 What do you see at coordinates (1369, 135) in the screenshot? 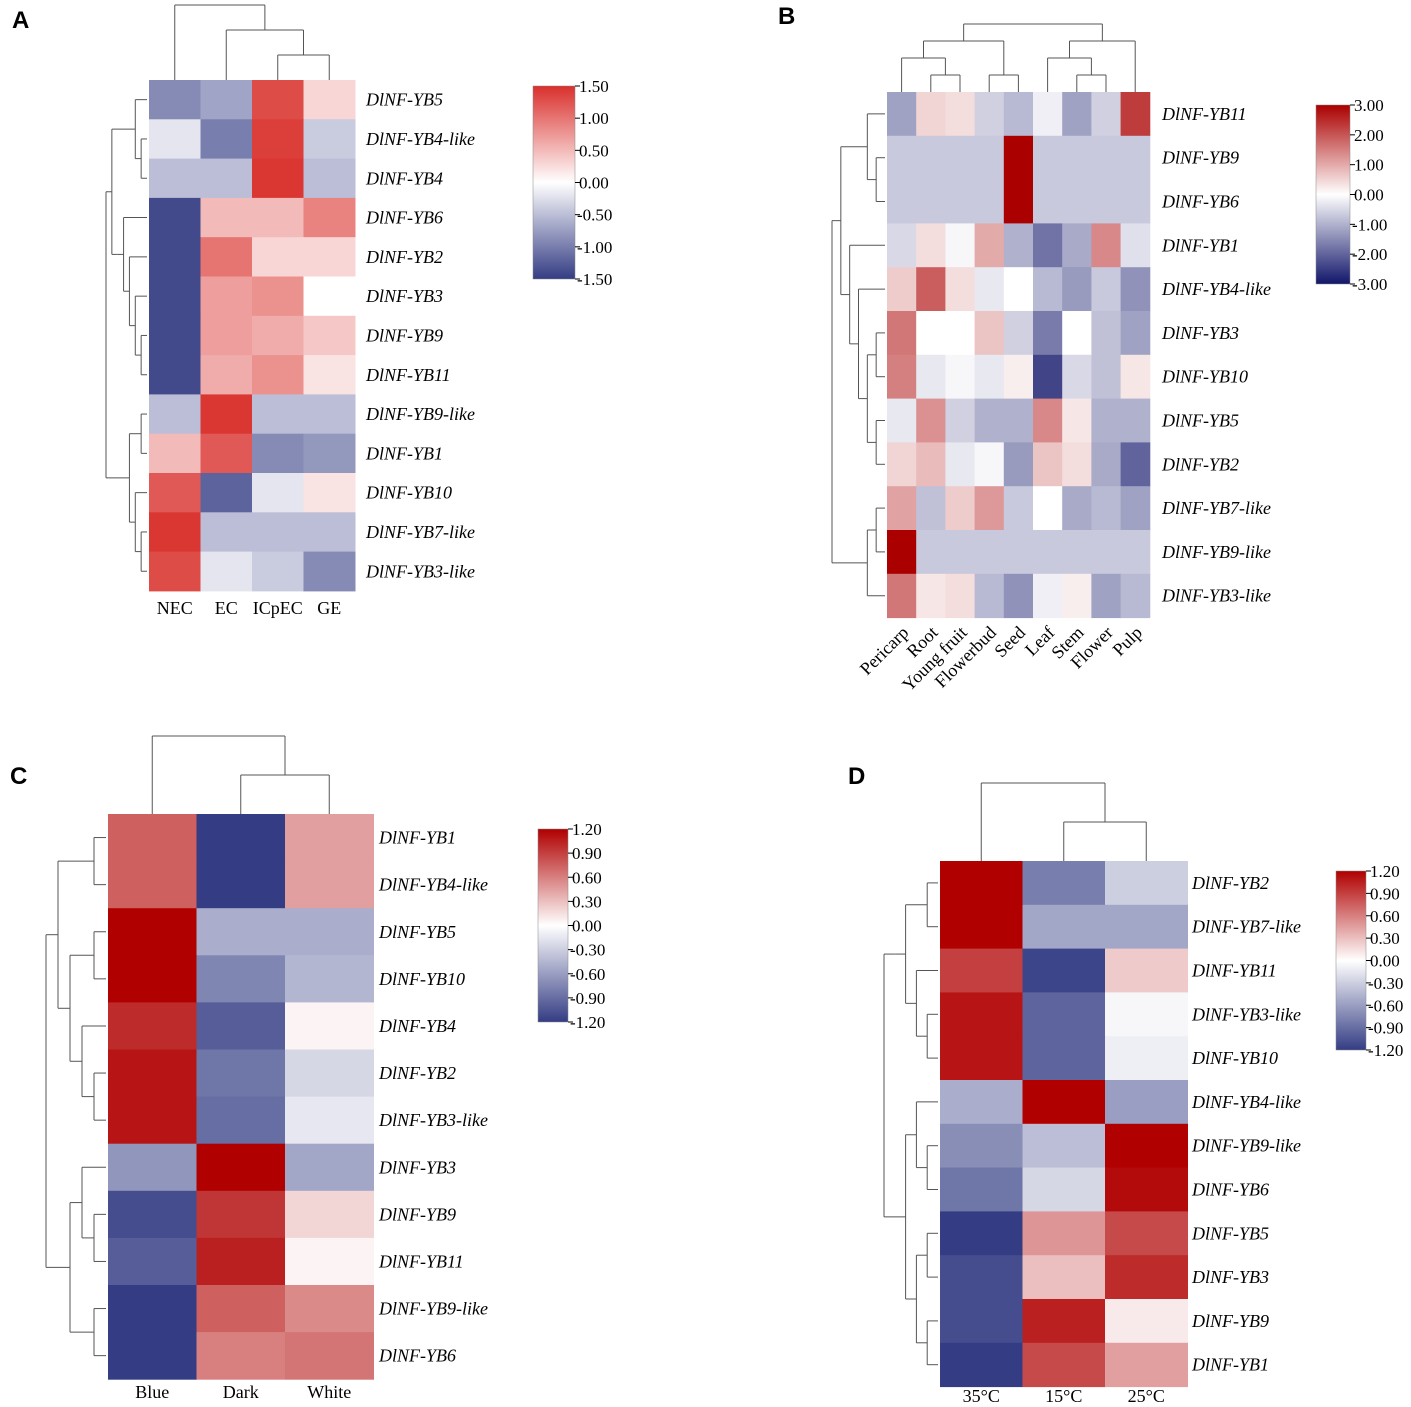
I see `color-scale-tick-label: 2.00` at bounding box center [1369, 135].